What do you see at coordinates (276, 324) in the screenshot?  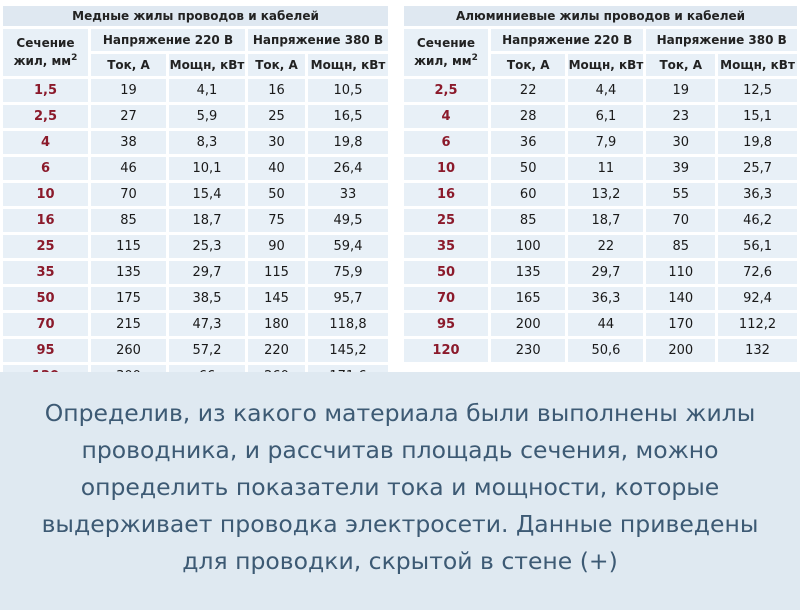 I see `copper-cell-current-380: 180` at bounding box center [276, 324].